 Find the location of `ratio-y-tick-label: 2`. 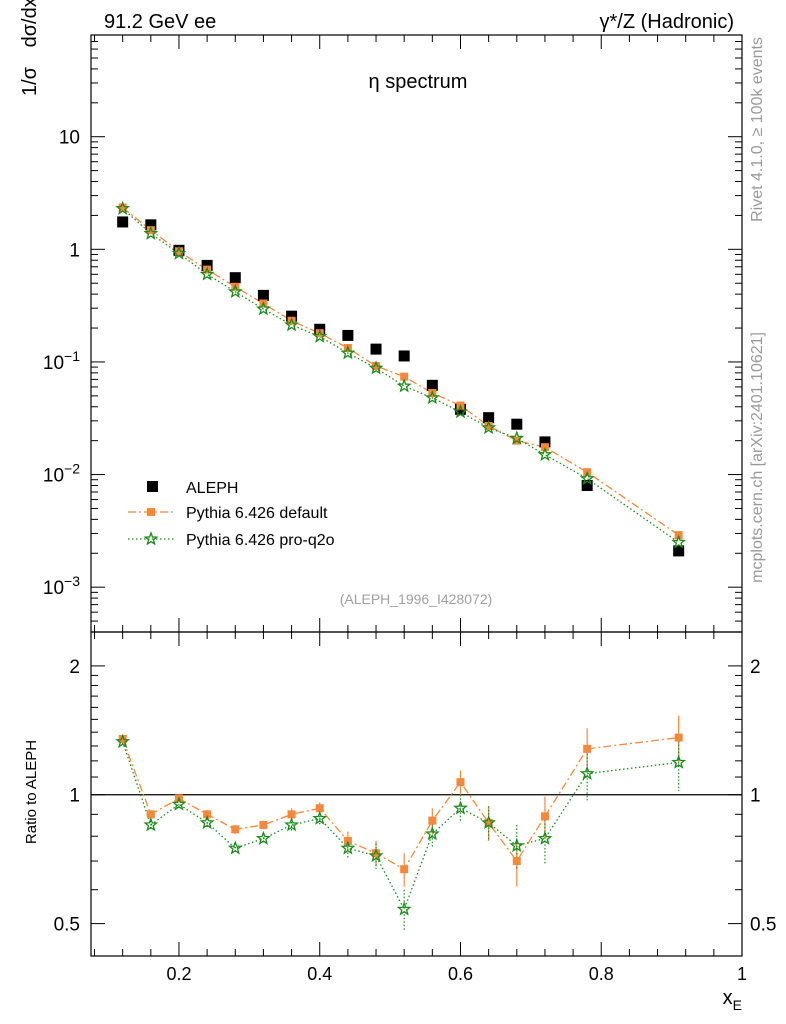

ratio-y-tick-label: 2 is located at coordinates (74, 667).